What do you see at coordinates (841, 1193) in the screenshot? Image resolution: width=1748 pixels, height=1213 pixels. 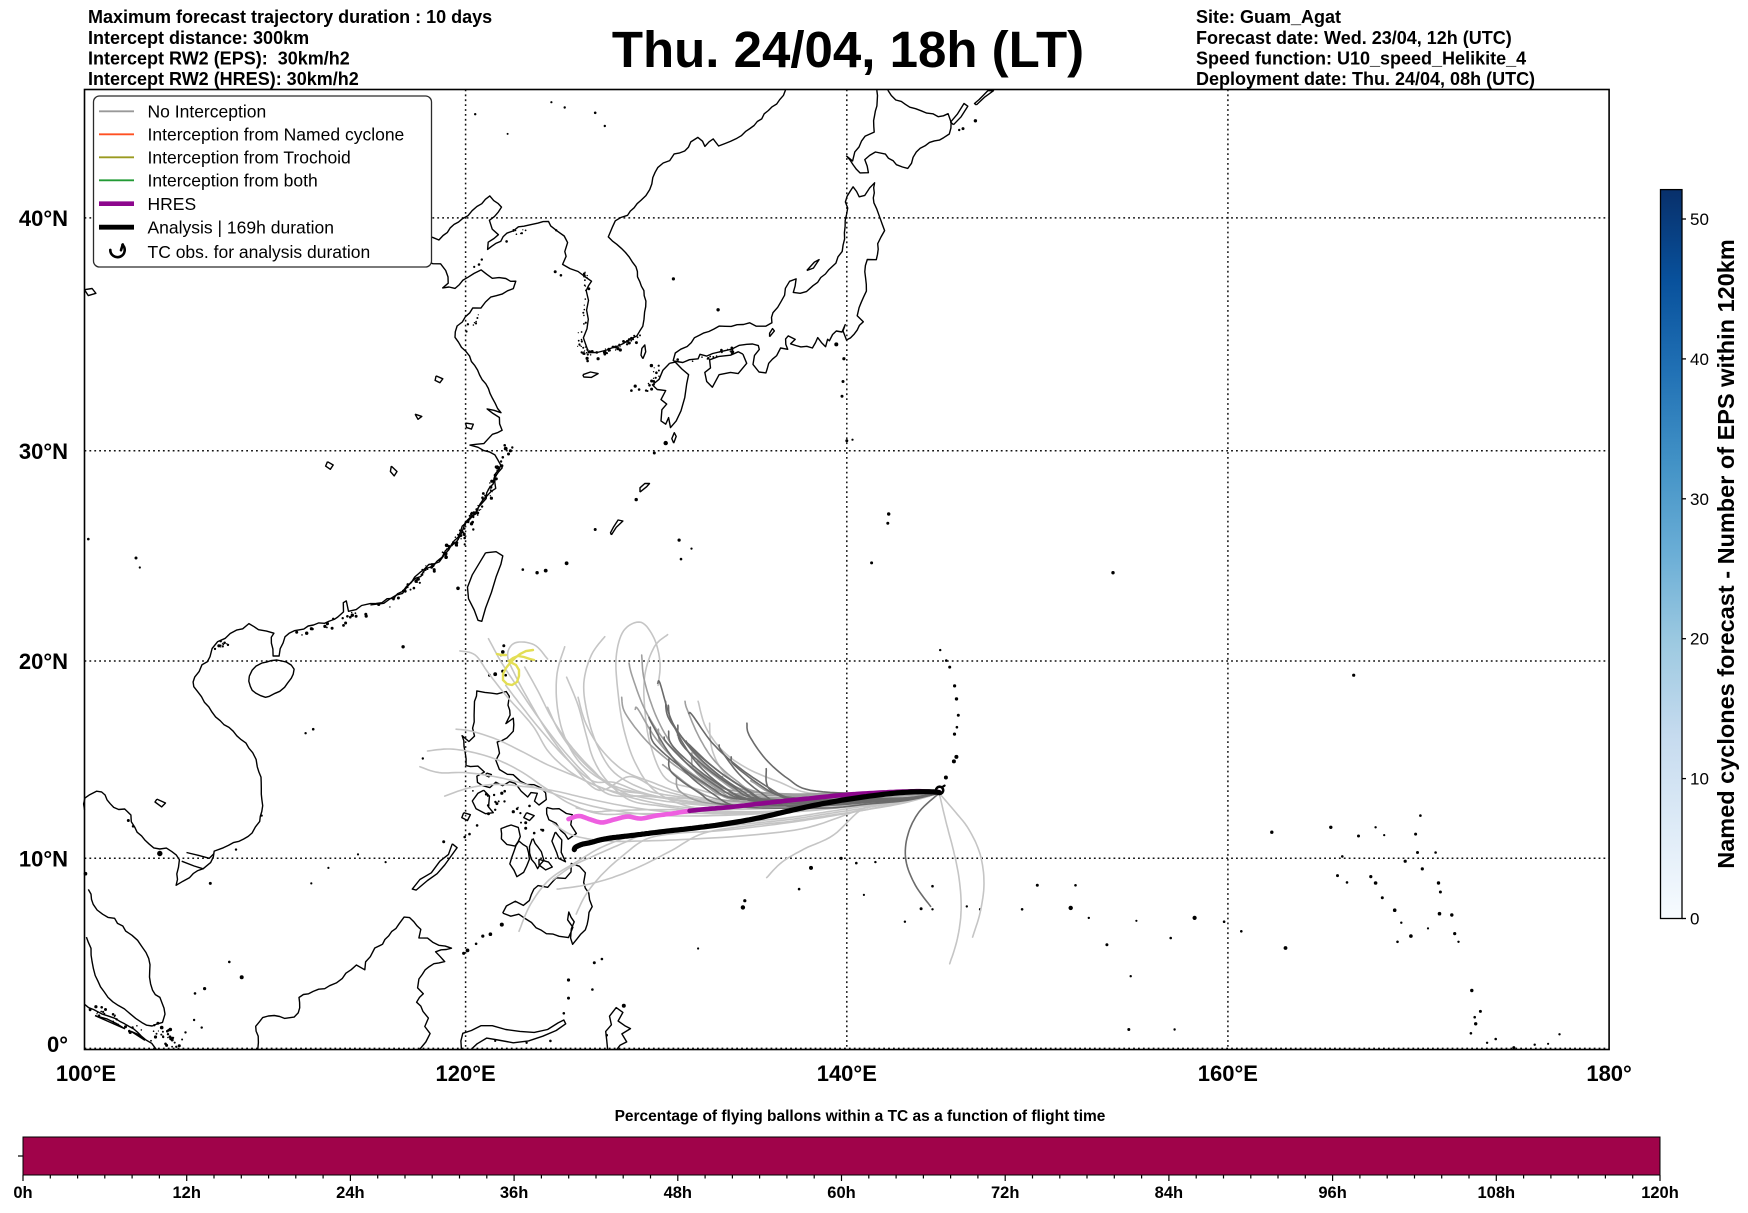 I see `svg-text: 60h` at bounding box center [841, 1193].